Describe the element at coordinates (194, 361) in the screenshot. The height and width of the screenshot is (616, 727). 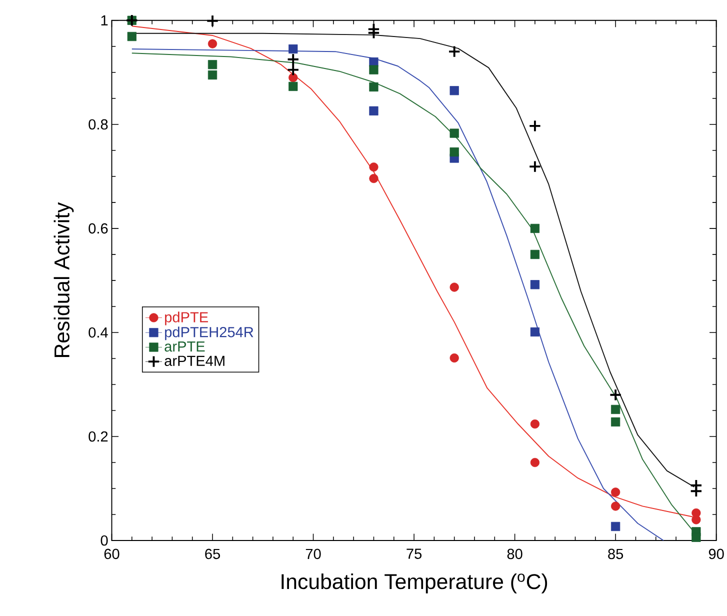
I see `legend-label: arPTE4M` at that location.